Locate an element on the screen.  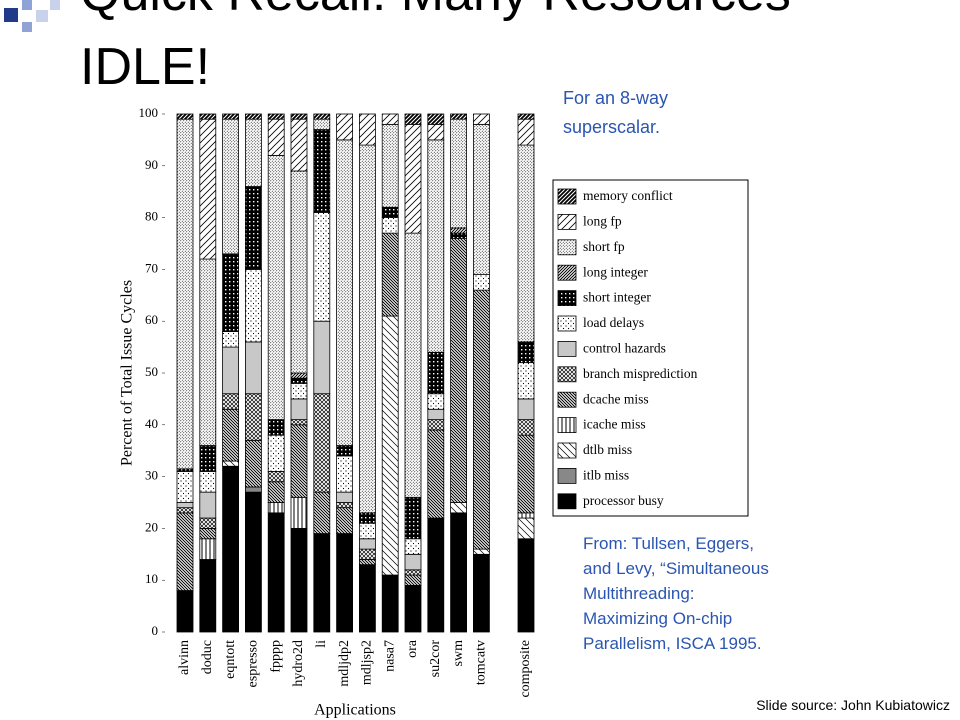
x-tick-label: mdljsp2 is located at coordinates (367, 662).